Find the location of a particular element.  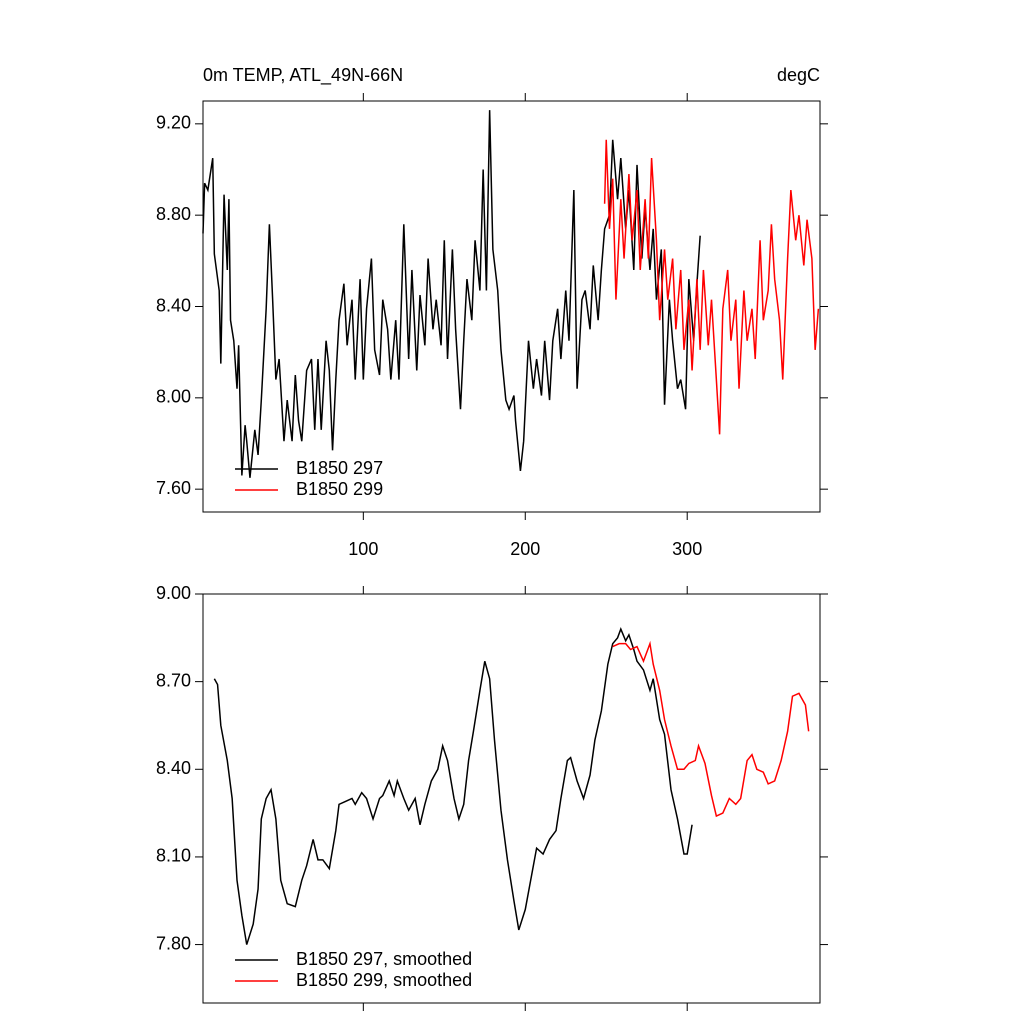

y-tick-label: 8.10 is located at coordinates (173, 856).